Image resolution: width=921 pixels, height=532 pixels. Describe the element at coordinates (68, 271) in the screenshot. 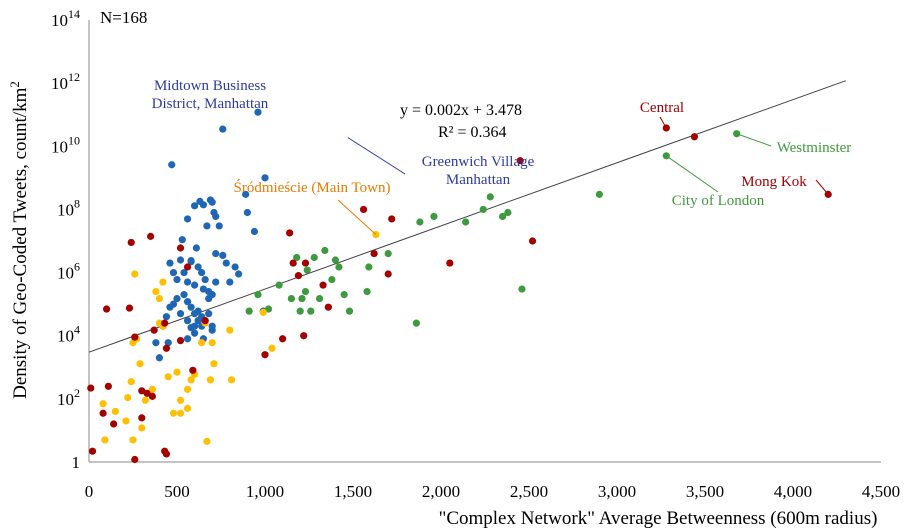

I see `y-tick-label: 10⁶` at that location.